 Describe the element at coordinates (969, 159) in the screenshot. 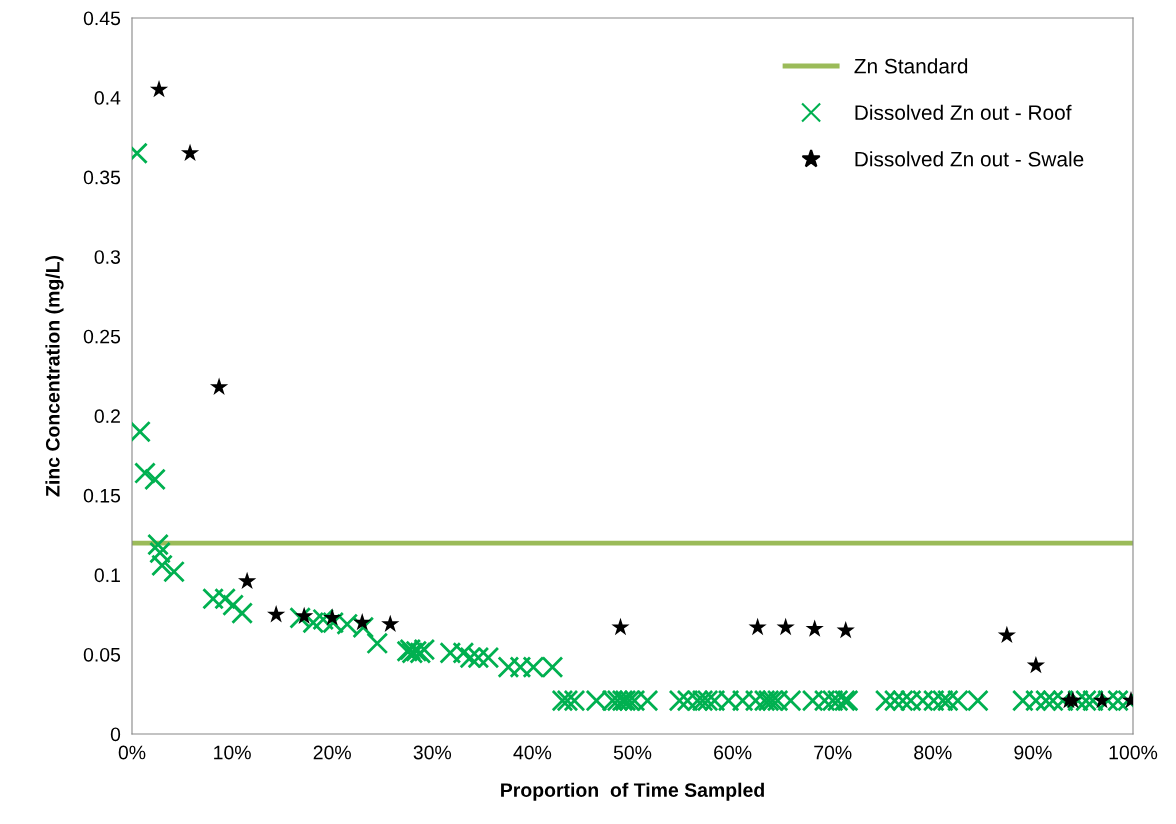

I see `legend-label: Dissolved Zn out - Swale` at that location.